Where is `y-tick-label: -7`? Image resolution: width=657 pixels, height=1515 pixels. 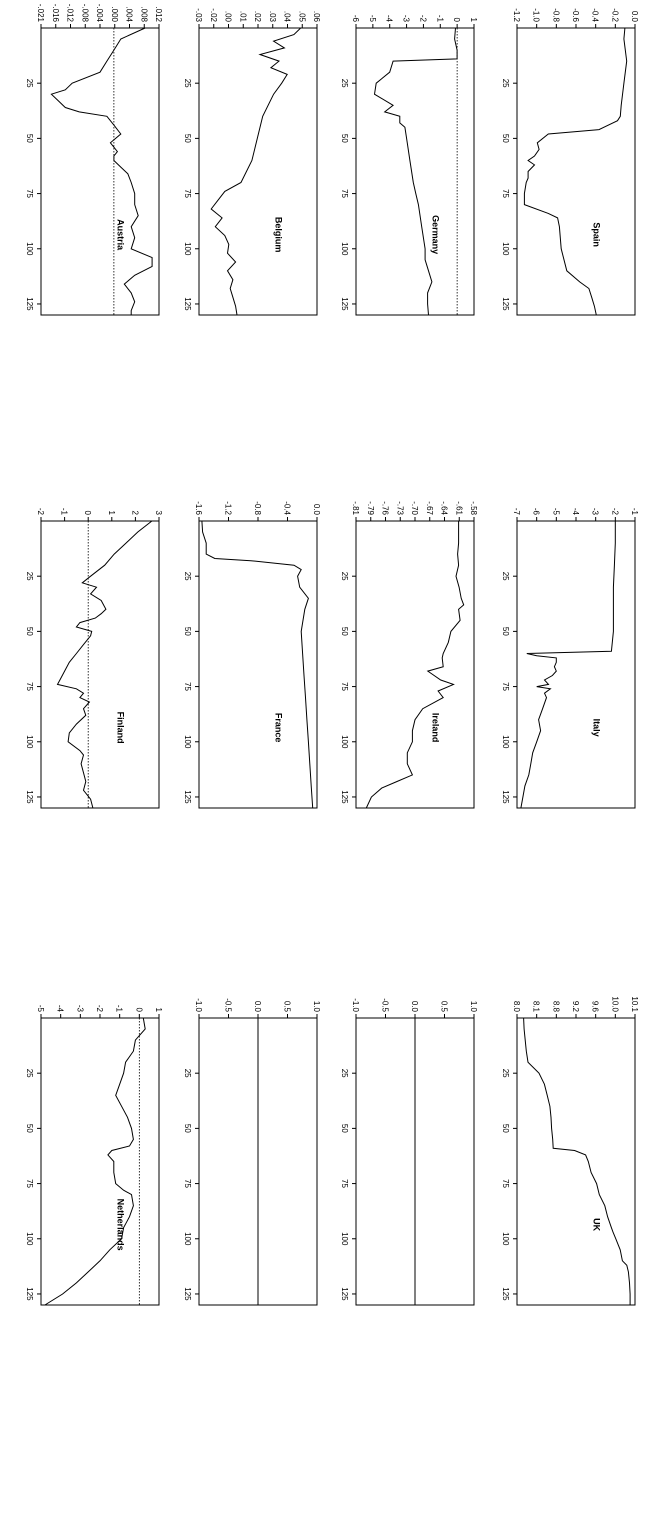
y-tick-label: -7 is located at coordinates (516, 512).